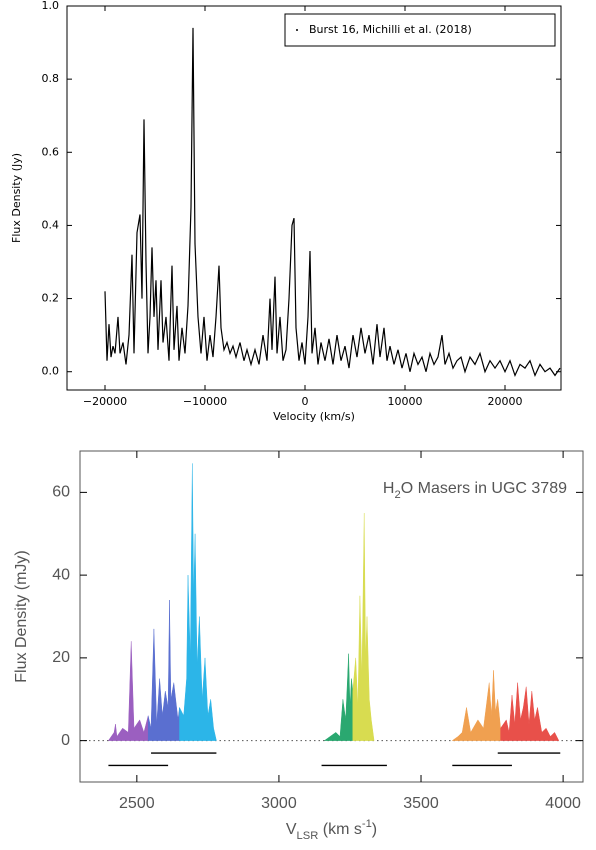  What do you see at coordinates (279, 803) in the screenshot?
I see `x-tick-label: 3000` at bounding box center [279, 803].